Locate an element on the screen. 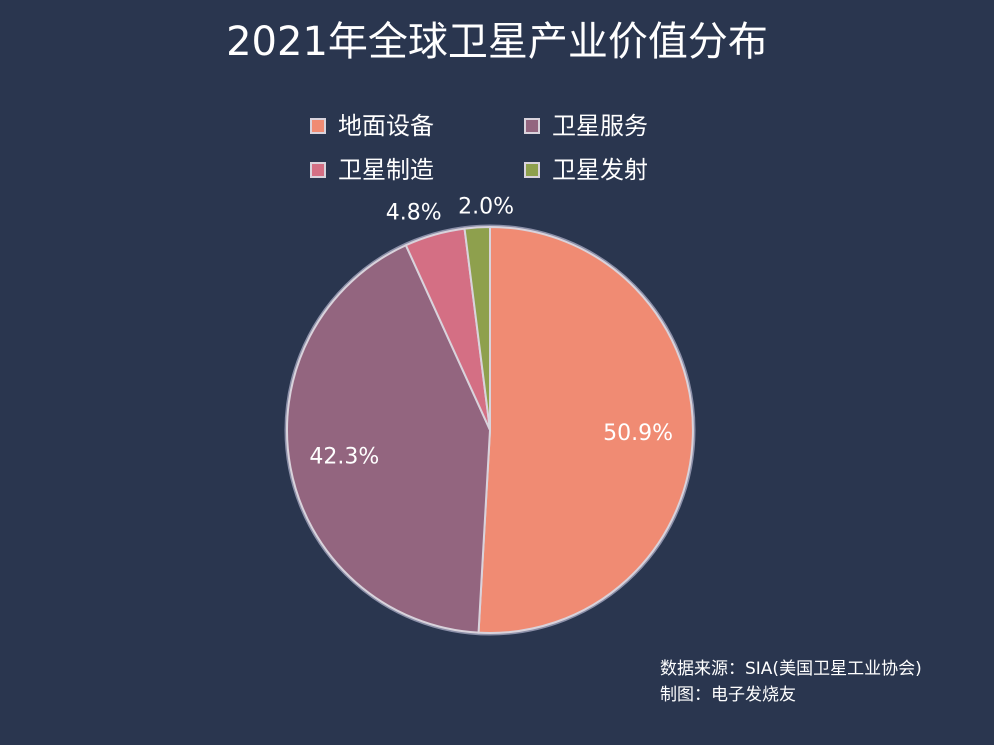 The width and height of the screenshot is (994, 745). pie-slice-satellite-services is located at coordinates (389, 438).